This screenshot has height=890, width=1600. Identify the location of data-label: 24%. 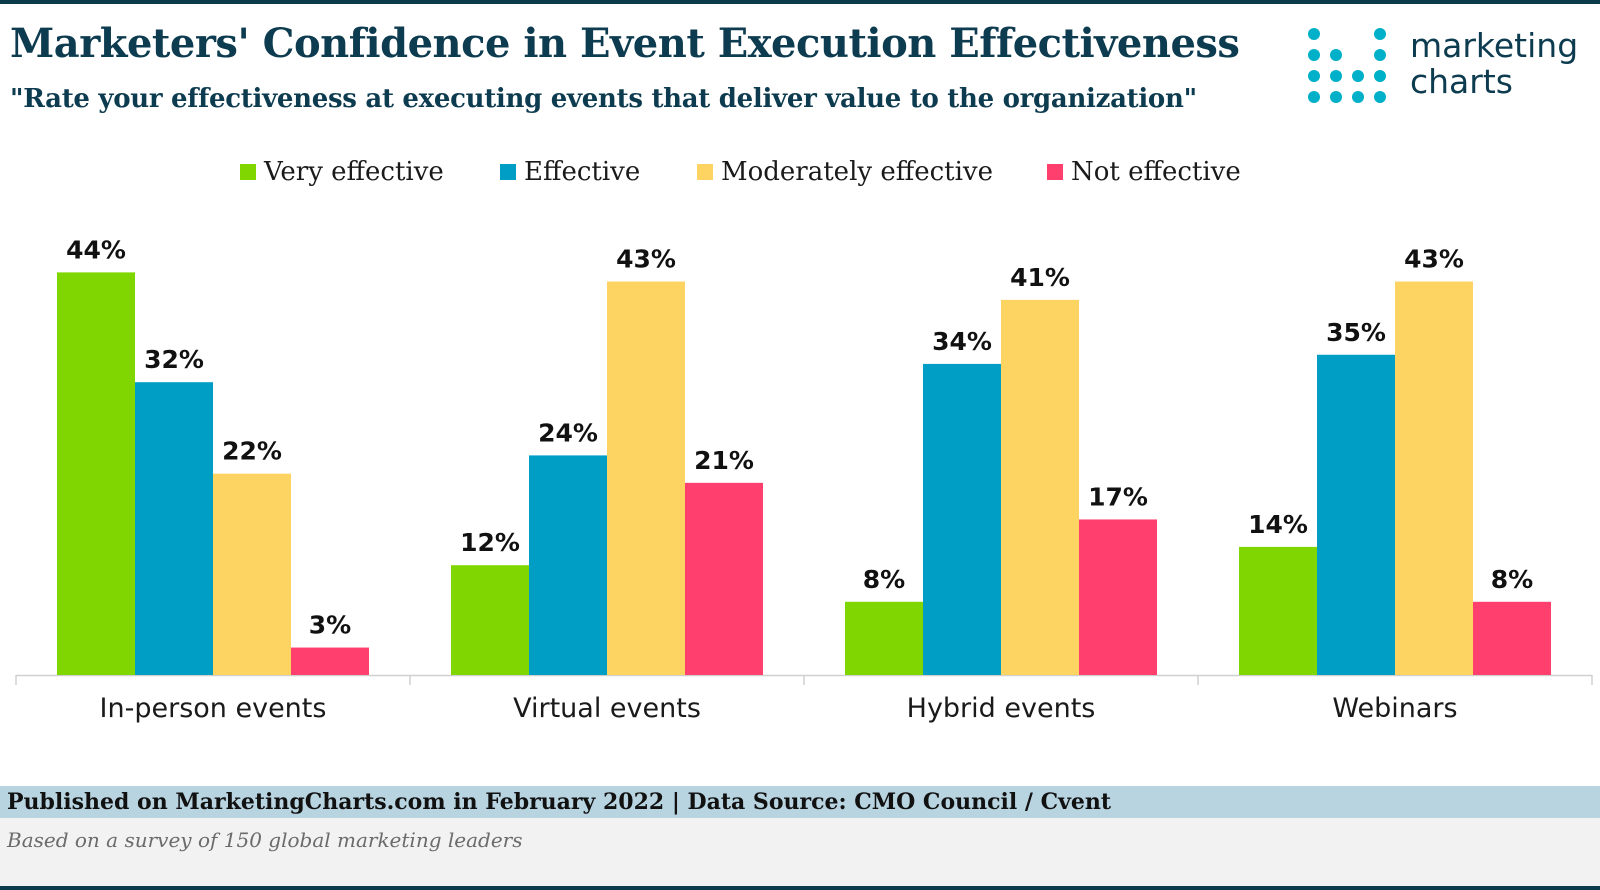
(568, 432).